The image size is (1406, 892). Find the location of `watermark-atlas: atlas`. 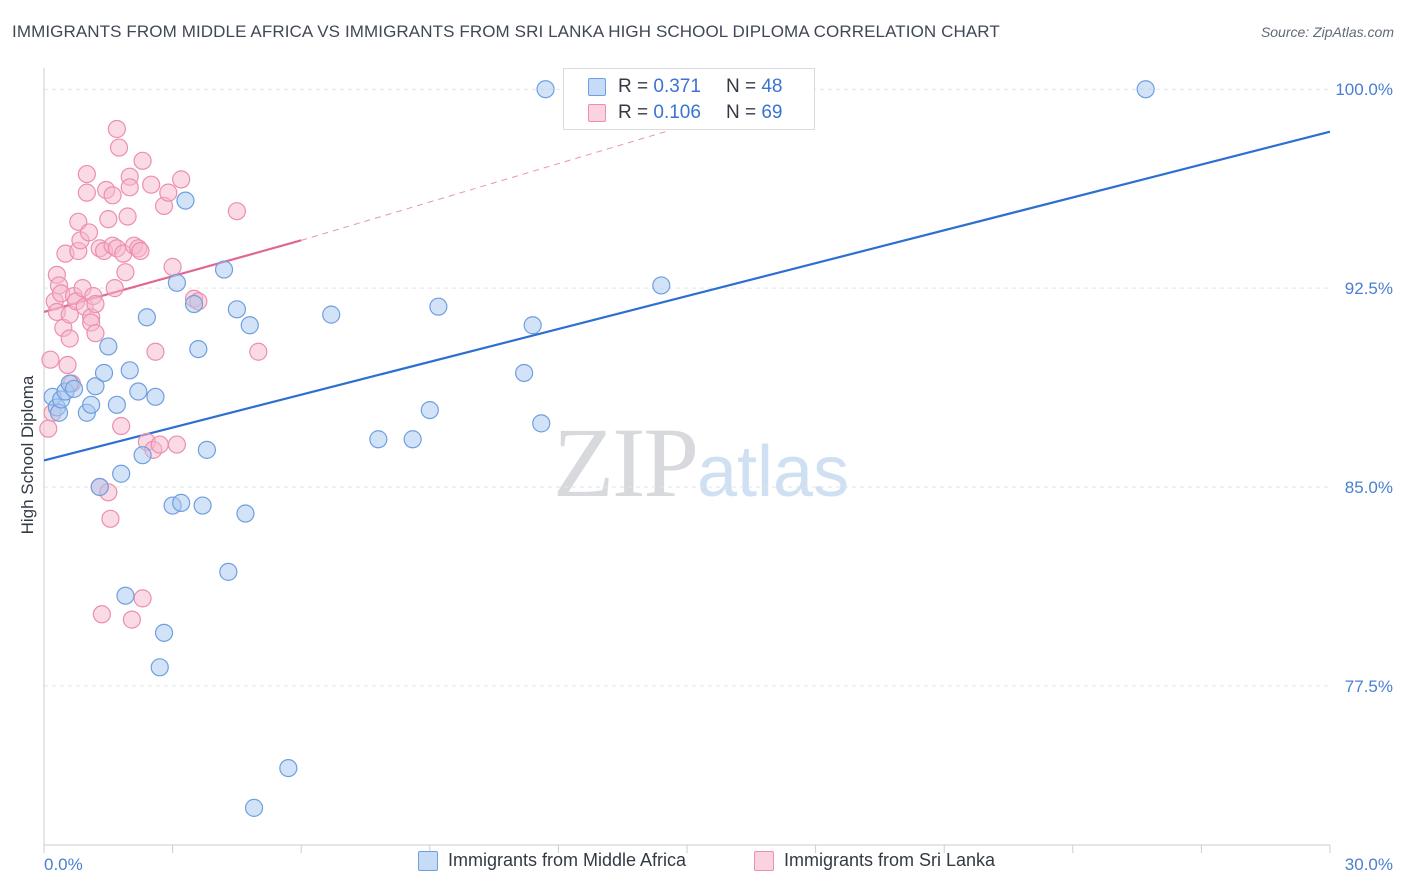

watermark-atlas: atlas is located at coordinates (773, 472).